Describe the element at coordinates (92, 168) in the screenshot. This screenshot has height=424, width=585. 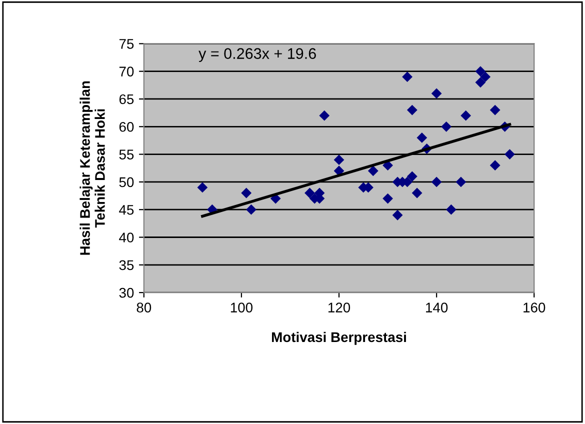
I see `y-axis-title: Hasil Belajar Keterampilan Teknik Dasar Hoki` at that location.